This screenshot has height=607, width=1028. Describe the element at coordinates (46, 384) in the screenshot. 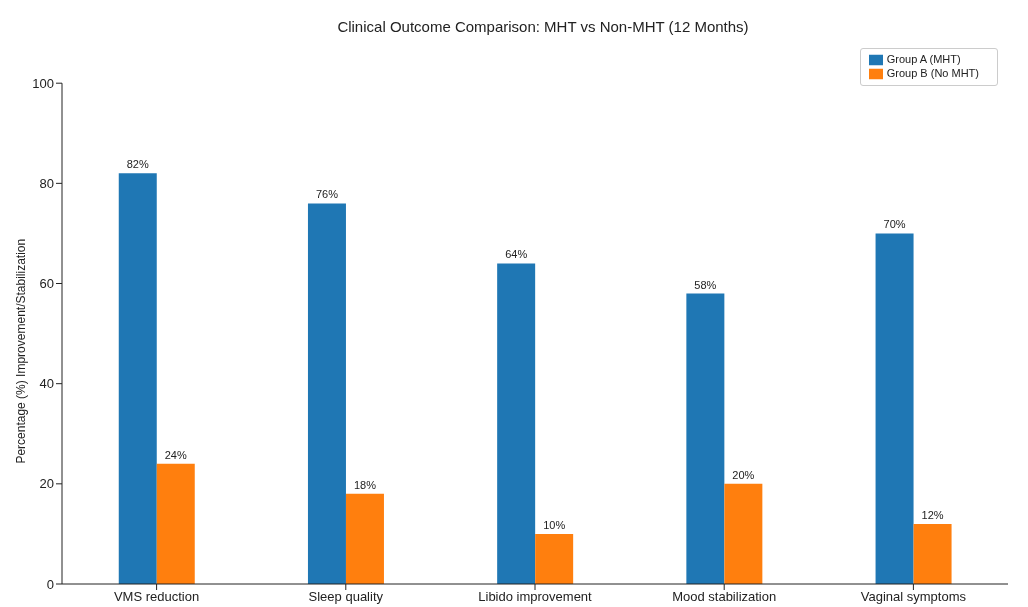

I see `y-tick-label: 40` at that location.